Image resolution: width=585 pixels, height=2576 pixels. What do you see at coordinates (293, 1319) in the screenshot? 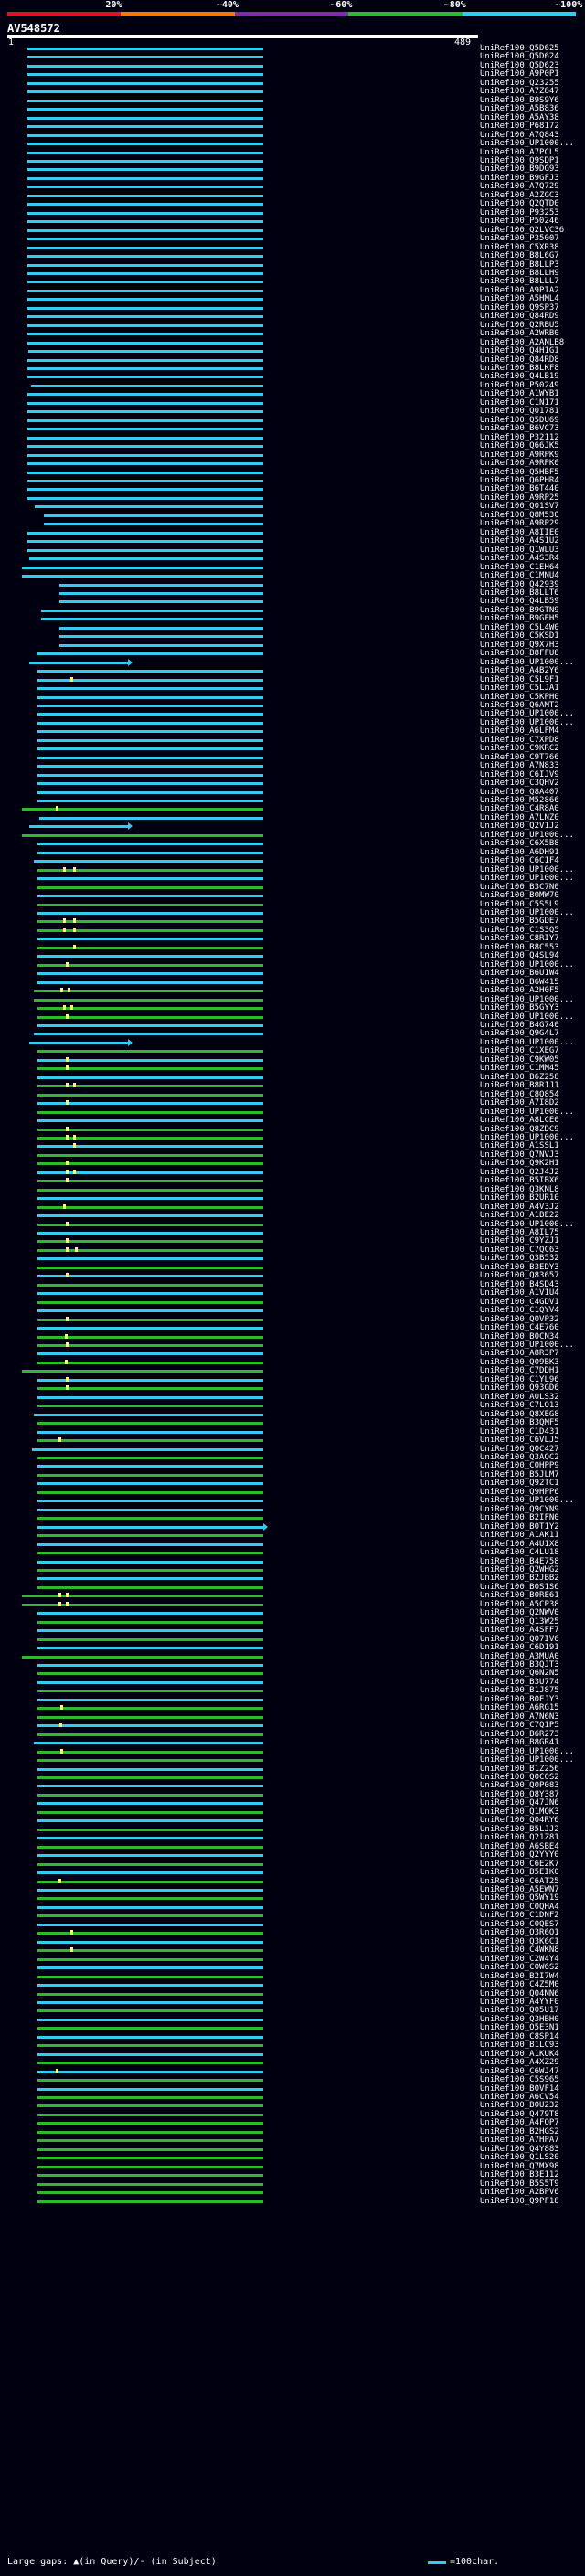
I see `hit-row: UniRef100_Q0VP32` at bounding box center [293, 1319].